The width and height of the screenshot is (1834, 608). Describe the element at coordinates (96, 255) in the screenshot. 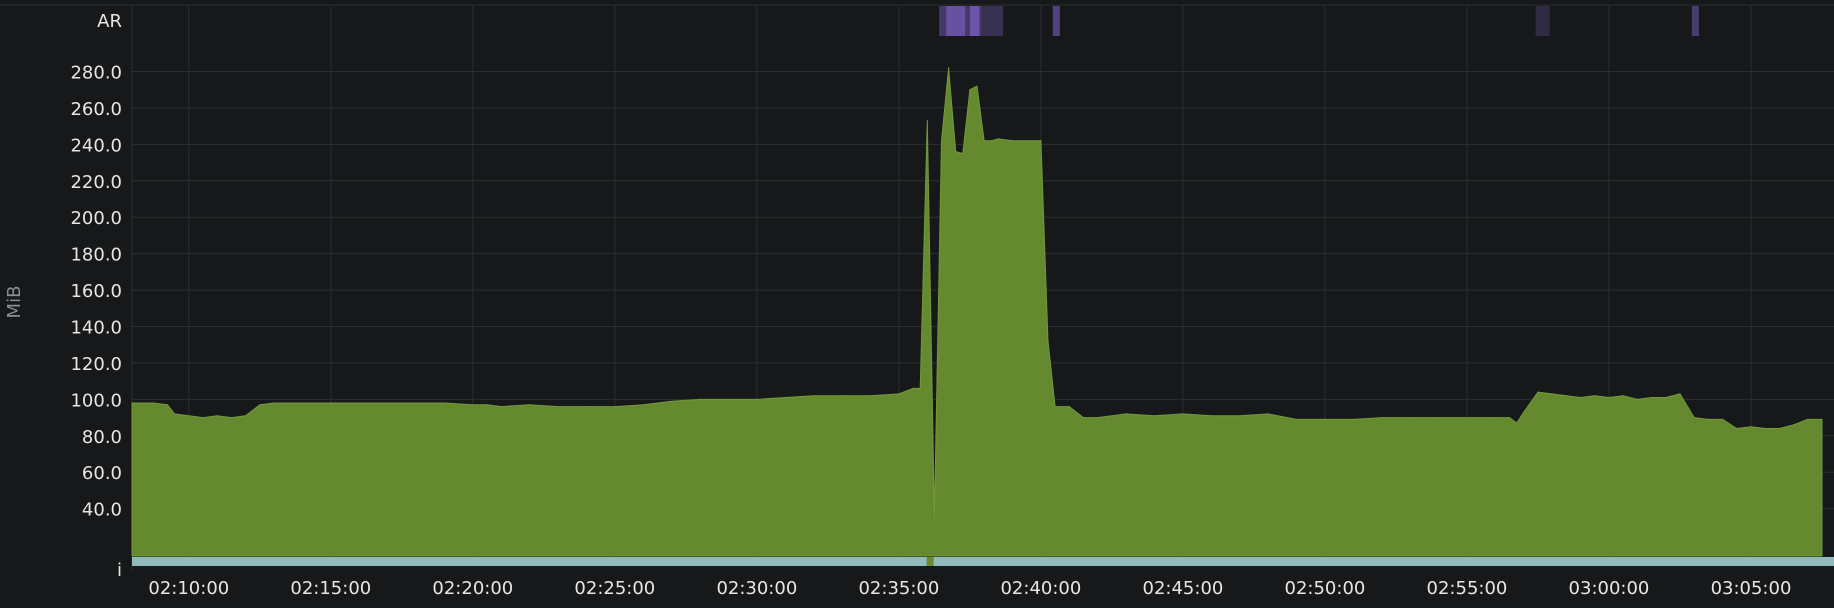

I see `y-tick-label: 180.0` at that location.